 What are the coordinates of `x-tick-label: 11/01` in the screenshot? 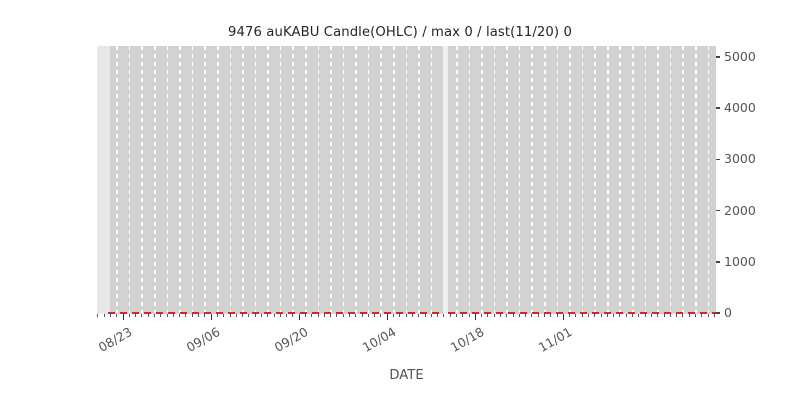 It's located at (555, 340).